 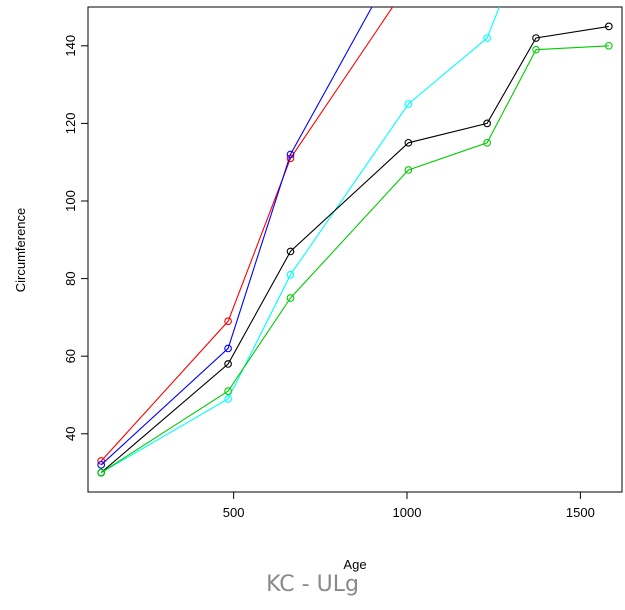 What do you see at coordinates (580, 512) in the screenshot?
I see `x-tick-label: 1500` at bounding box center [580, 512].